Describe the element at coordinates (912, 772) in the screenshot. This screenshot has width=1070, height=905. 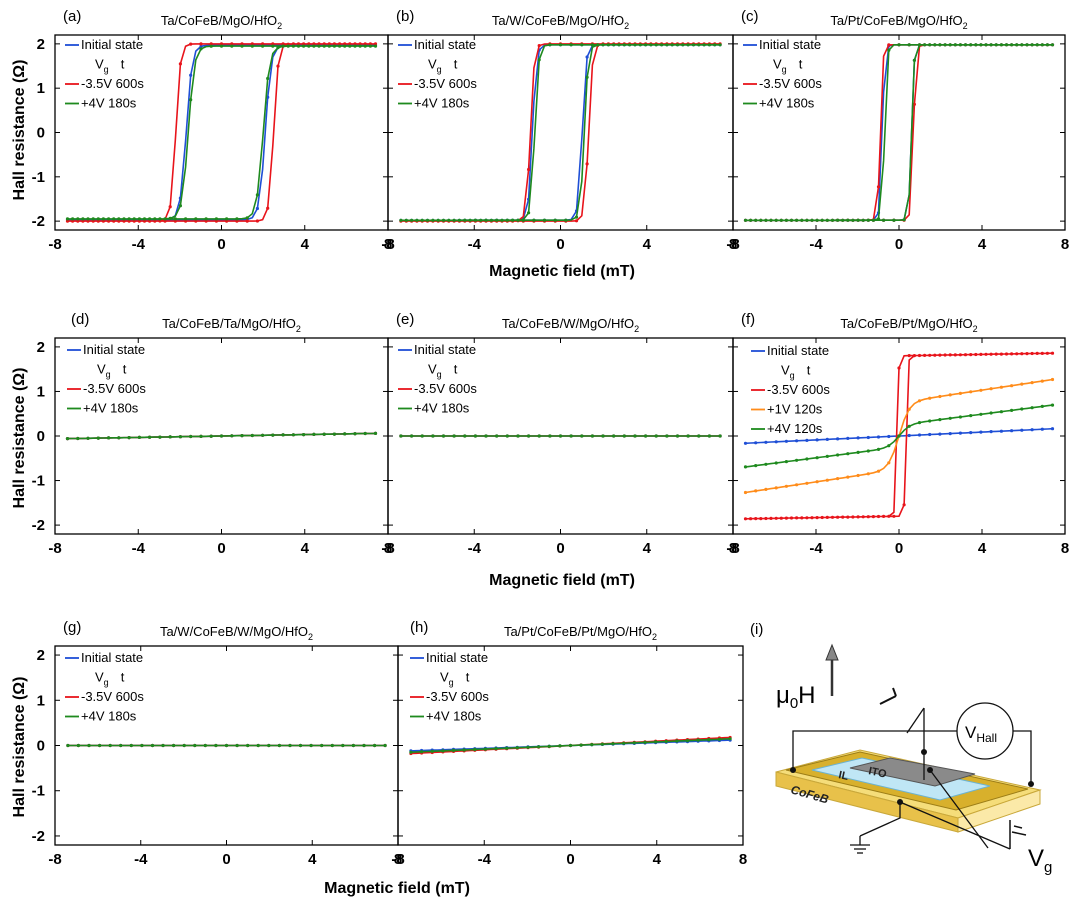
I see `ito-layer` at that location.